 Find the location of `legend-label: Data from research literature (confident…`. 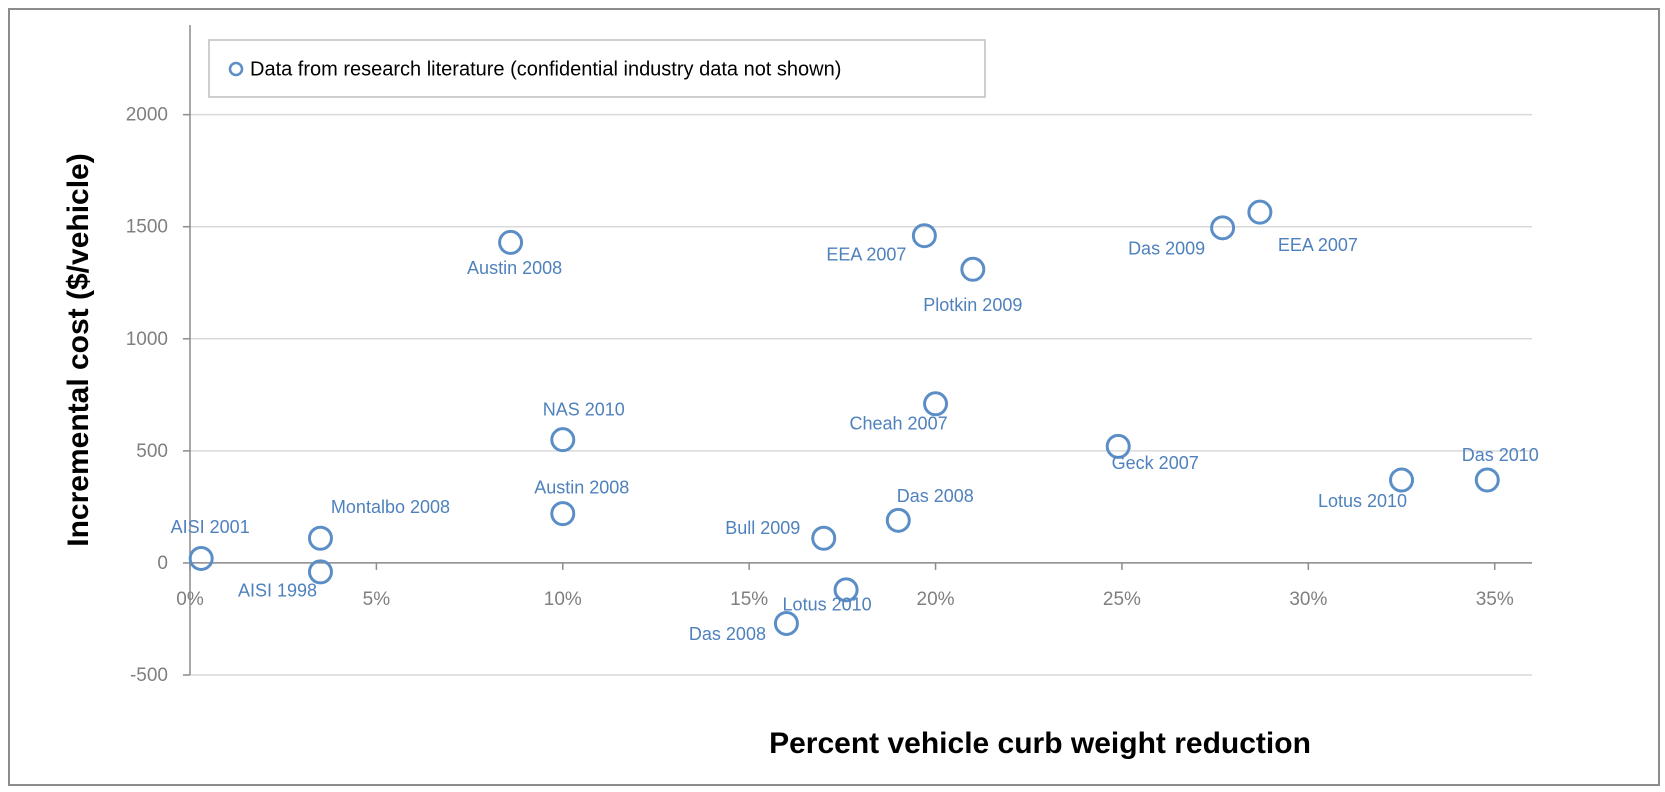

legend-label: Data from research literature (confident… is located at coordinates (545, 69).